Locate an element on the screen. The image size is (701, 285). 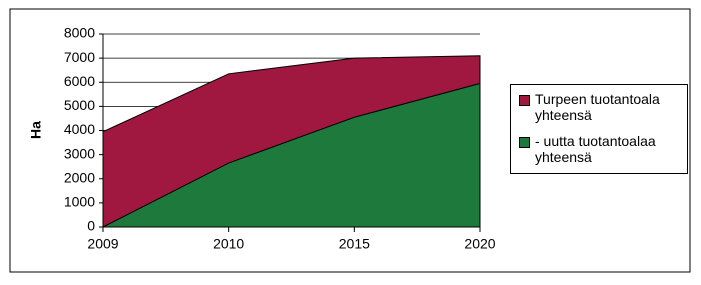
x-tick-label: 2010 is located at coordinates (228, 244).